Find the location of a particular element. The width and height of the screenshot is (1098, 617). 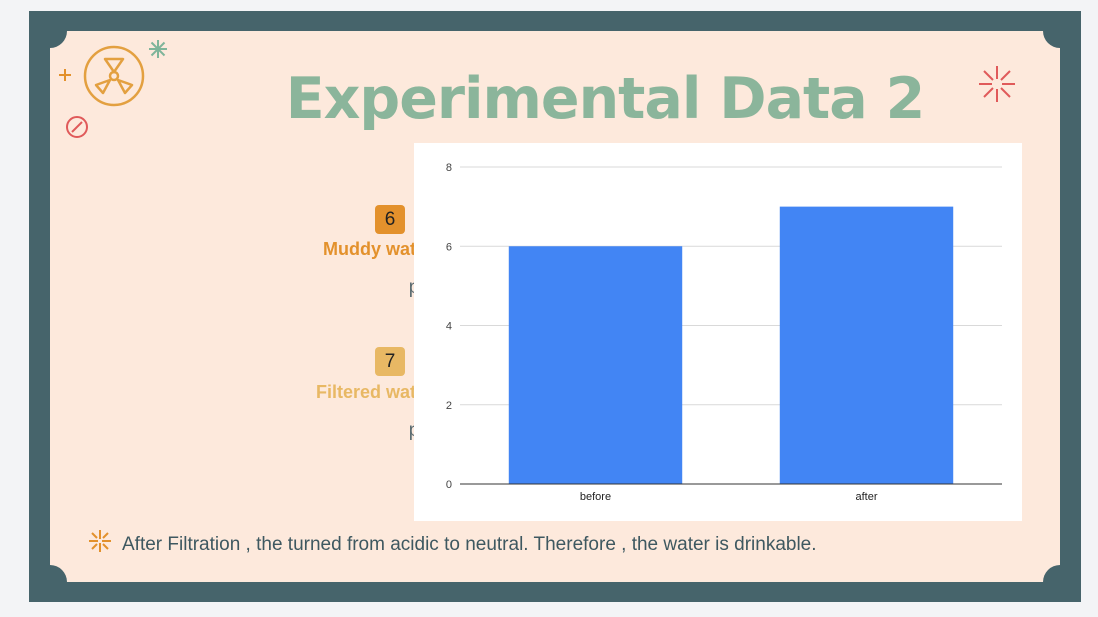

asterisk-icon is located at coordinates (158, 49).